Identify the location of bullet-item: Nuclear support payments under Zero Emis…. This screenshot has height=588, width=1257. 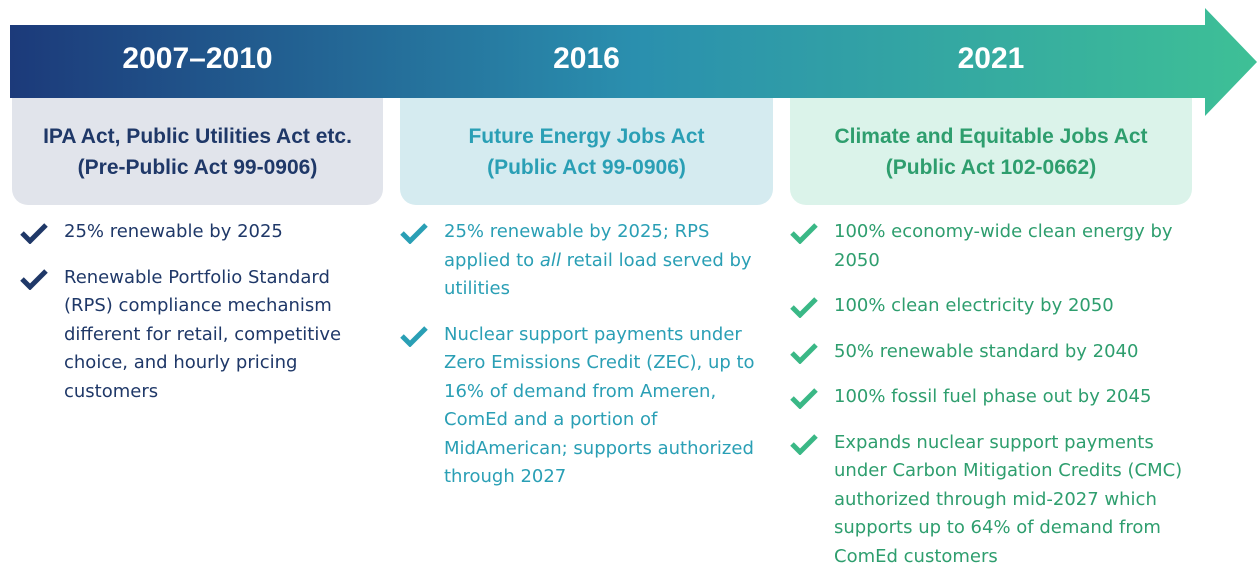
(582, 406).